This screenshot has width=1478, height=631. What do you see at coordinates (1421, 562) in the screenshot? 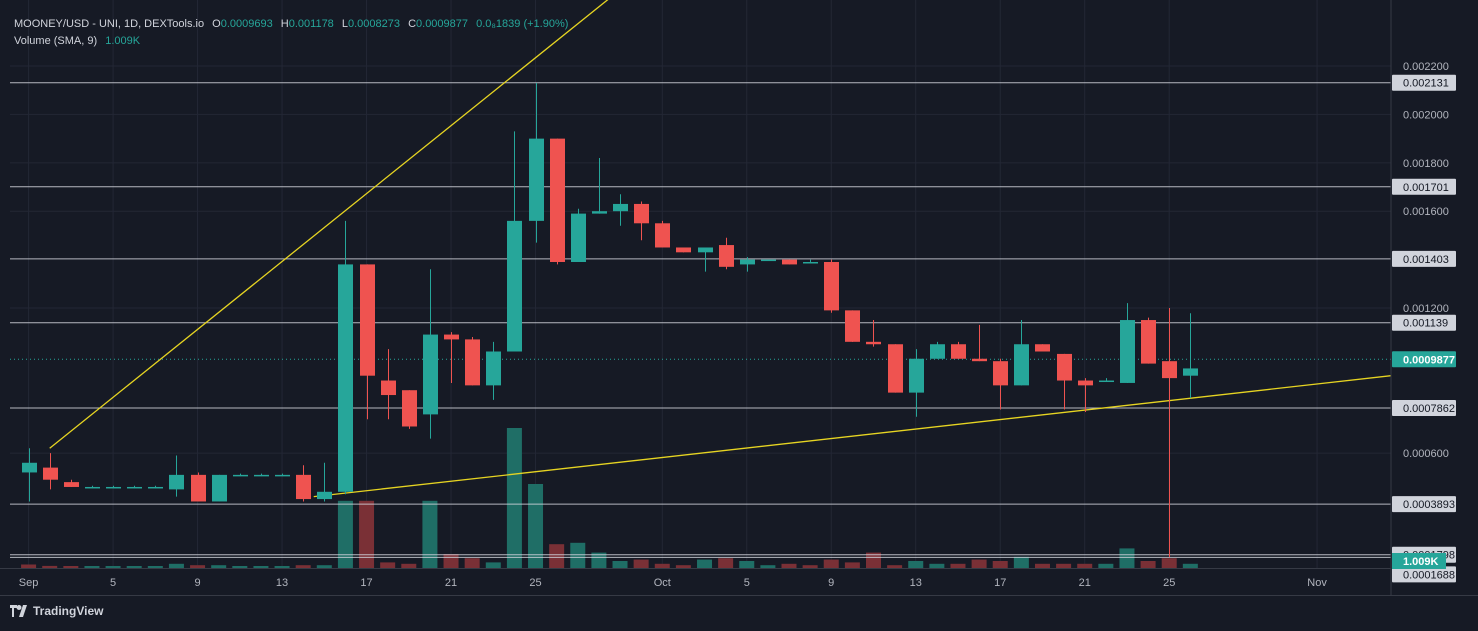
I see `volume-badge: 1.009K` at bounding box center [1421, 562].